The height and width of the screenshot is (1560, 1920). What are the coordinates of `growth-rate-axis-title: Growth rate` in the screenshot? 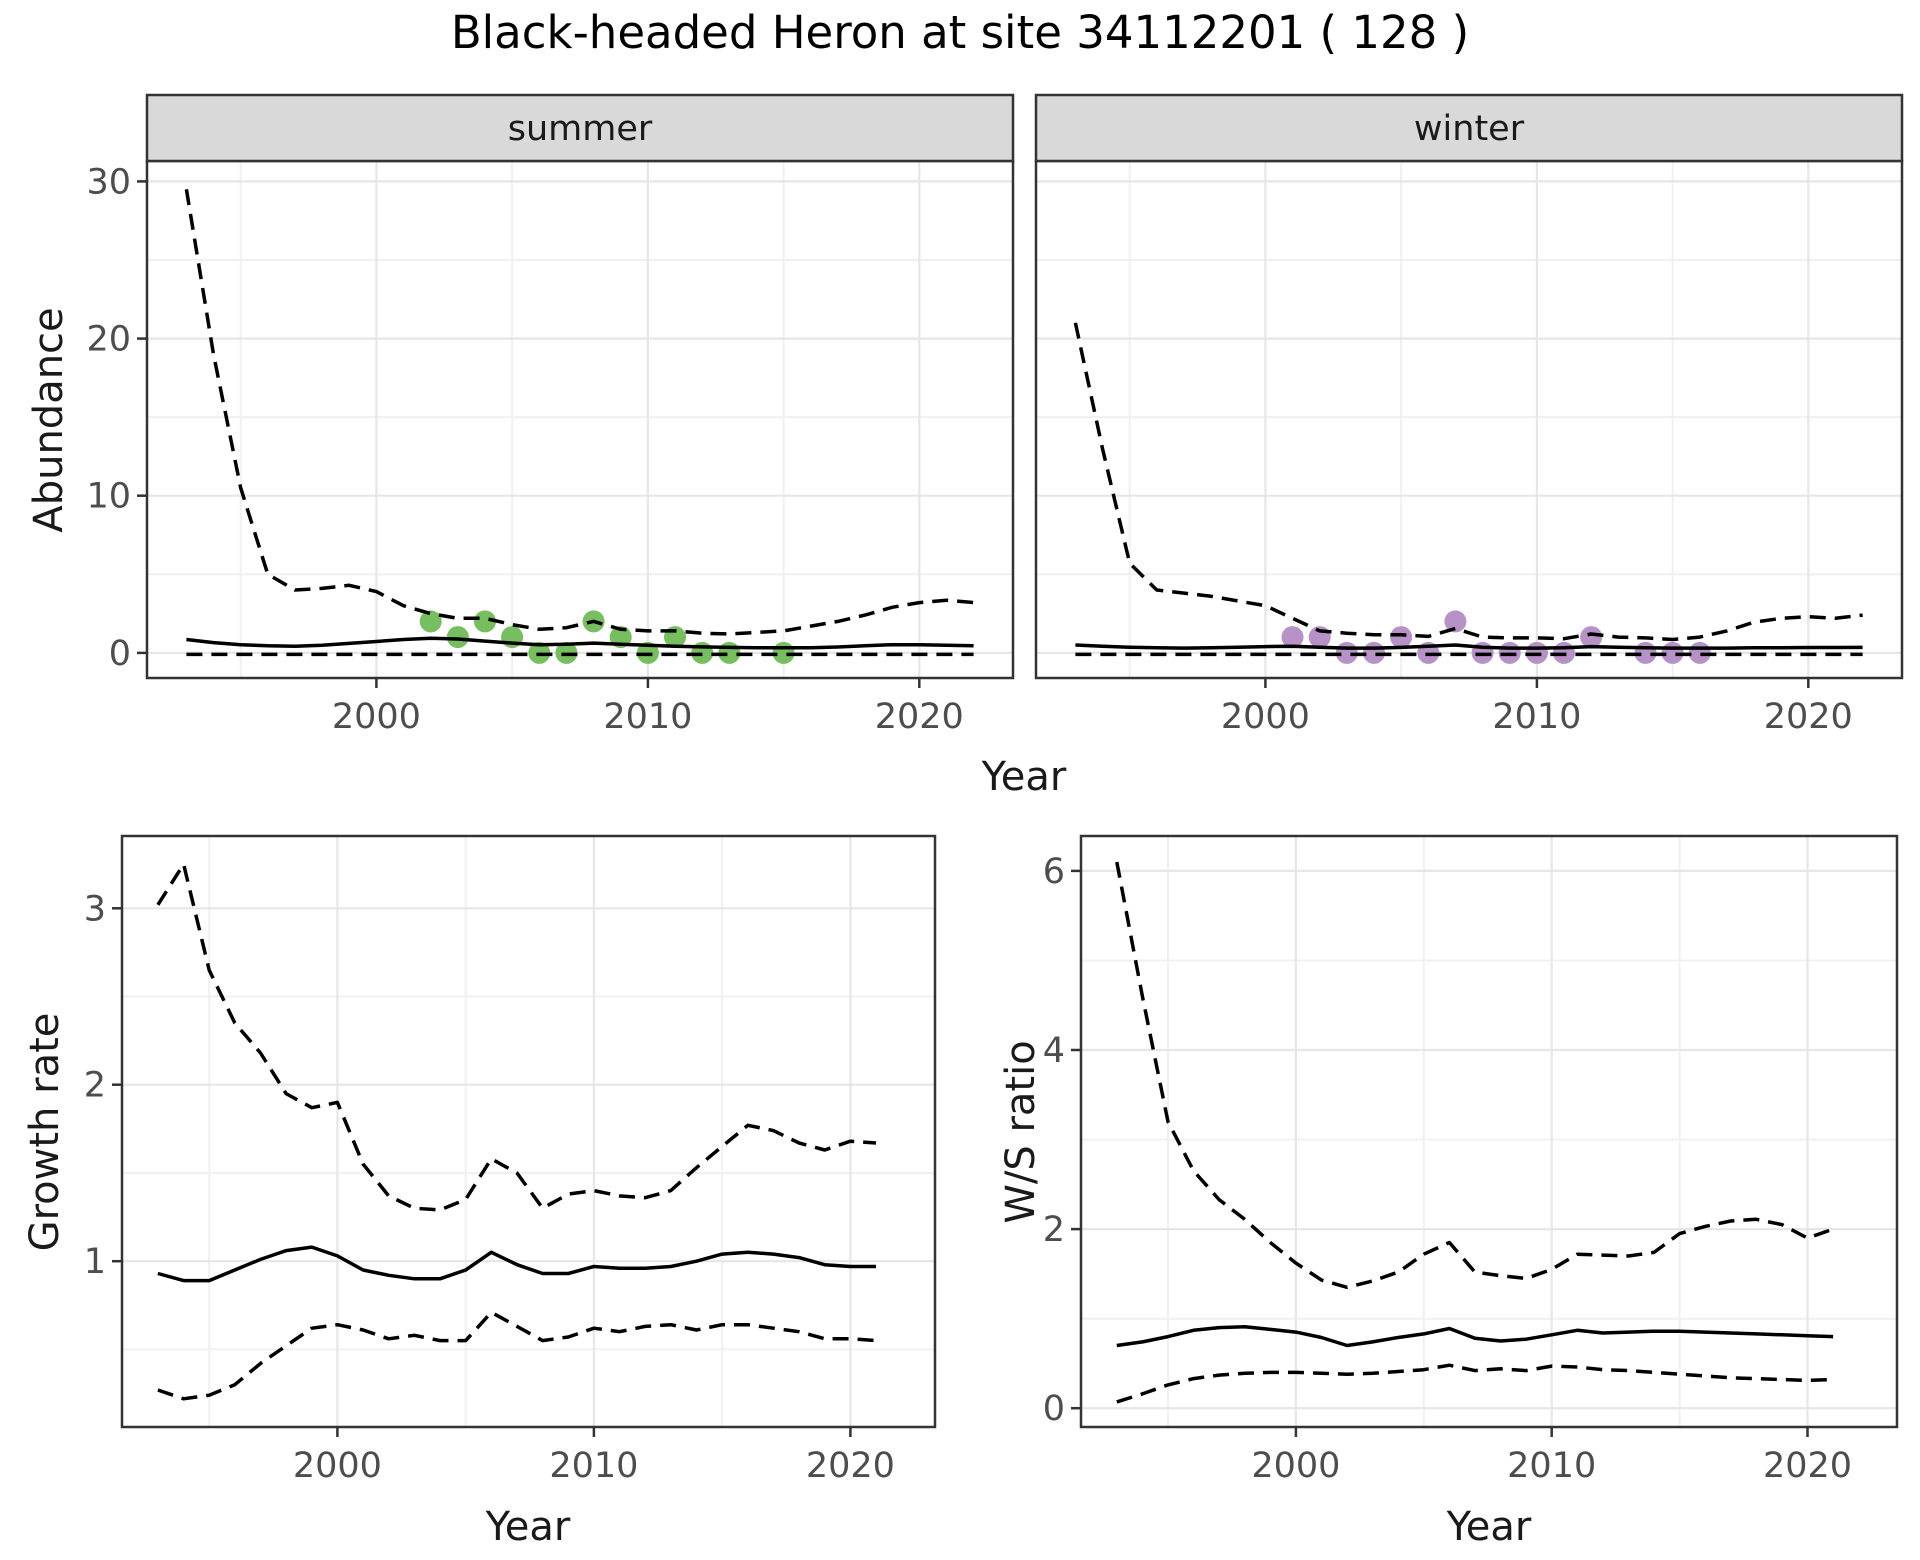 It's located at (45, 1132).